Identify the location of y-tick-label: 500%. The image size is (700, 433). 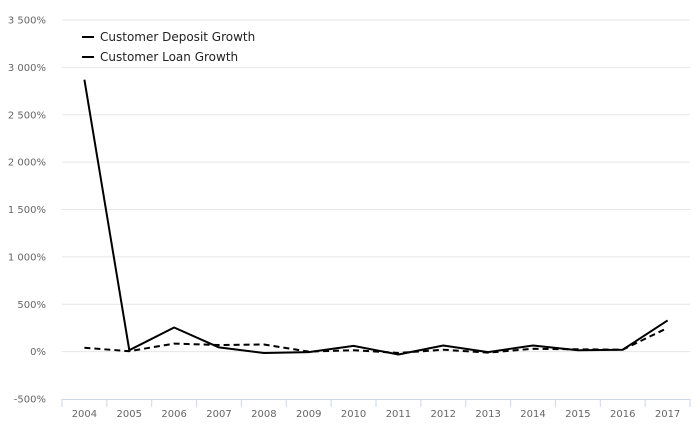
(31, 305).